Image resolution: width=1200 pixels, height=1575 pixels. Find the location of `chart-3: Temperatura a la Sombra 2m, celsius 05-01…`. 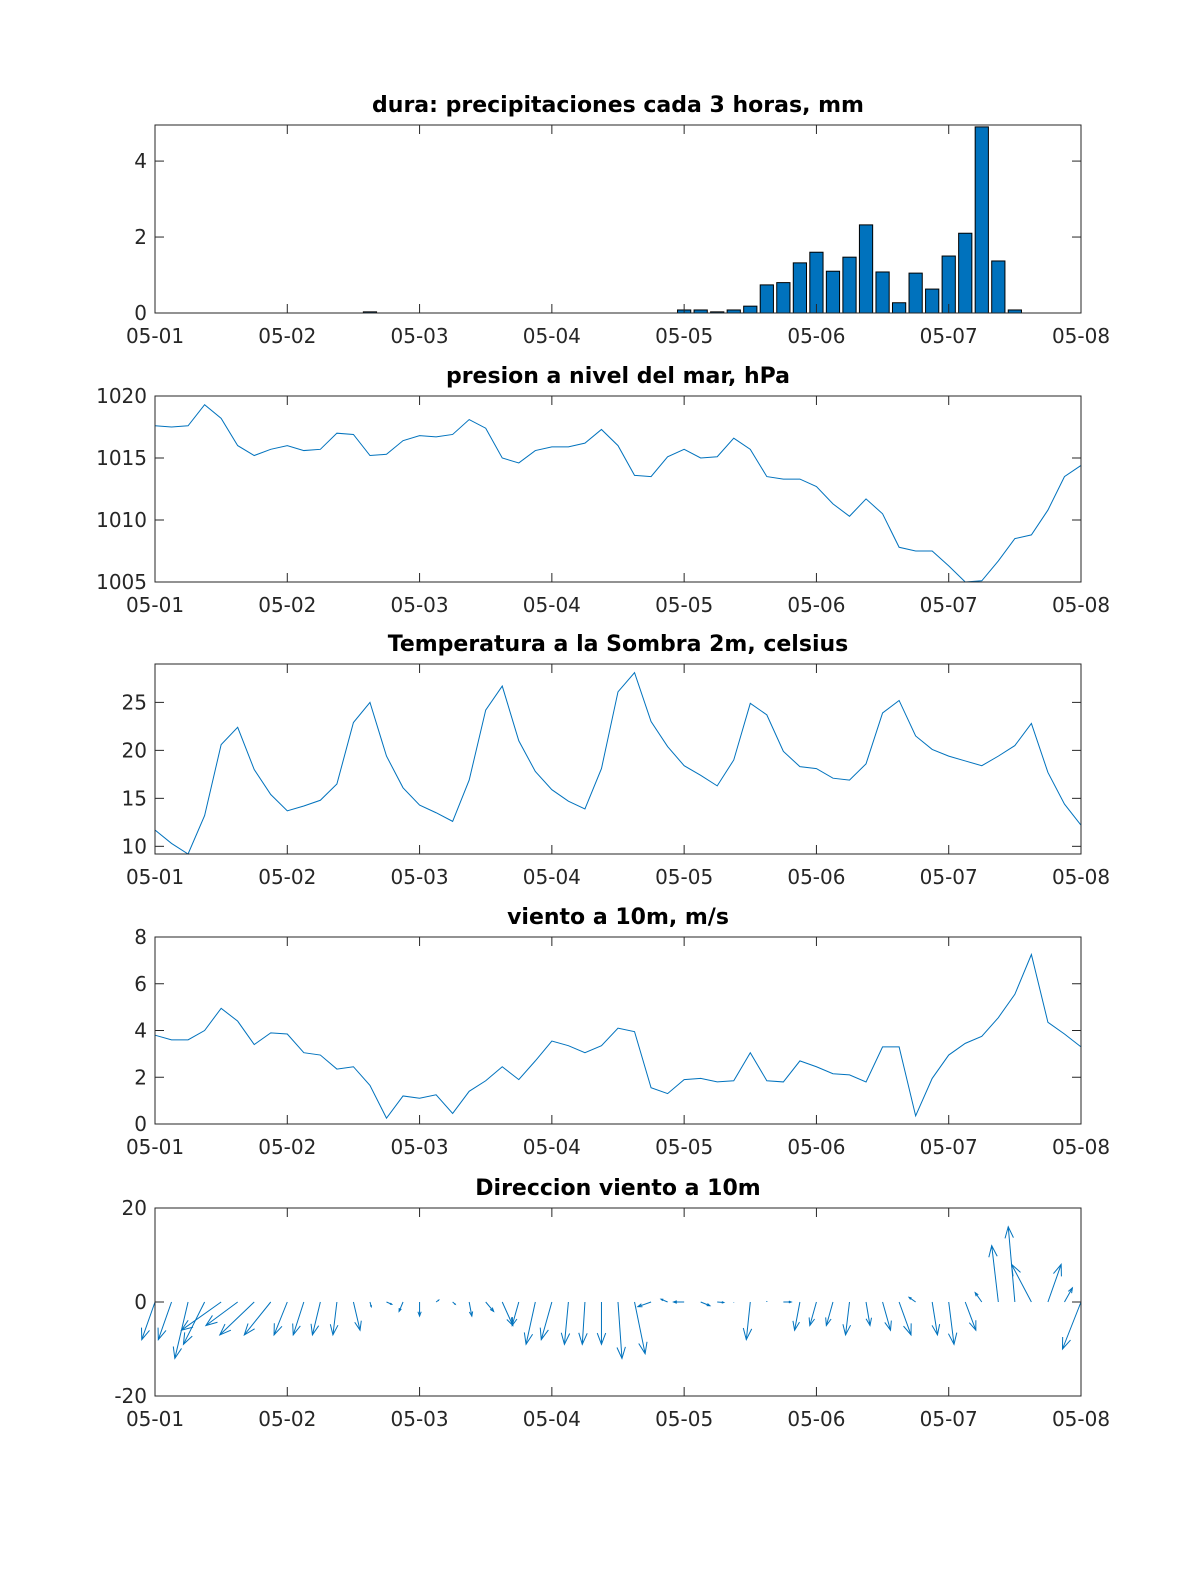

chart-3: Temperatura a la Sombra 2m, celsius 05-01… is located at coordinates (616, 760).